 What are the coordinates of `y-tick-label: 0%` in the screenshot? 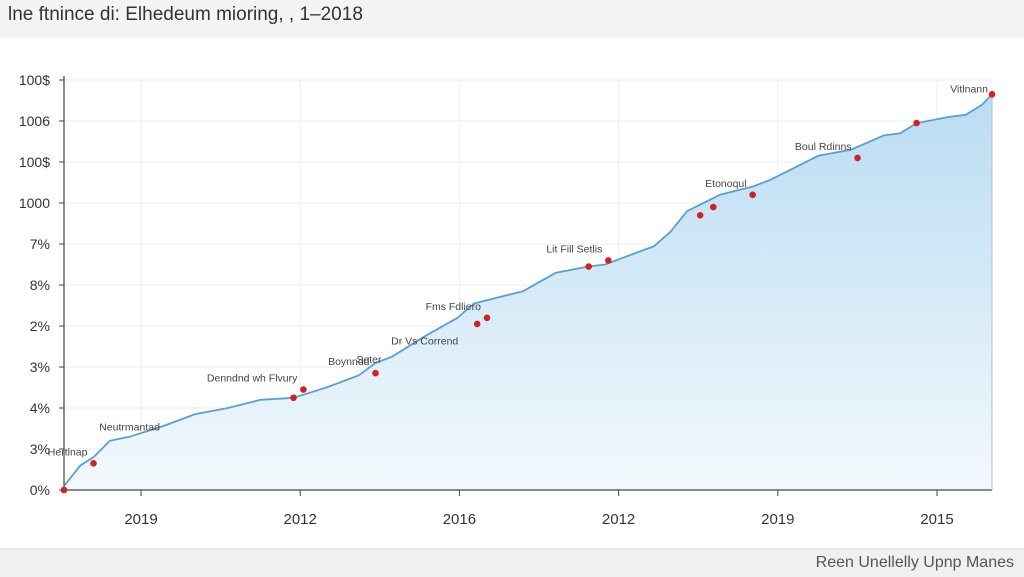 It's located at (40, 490).